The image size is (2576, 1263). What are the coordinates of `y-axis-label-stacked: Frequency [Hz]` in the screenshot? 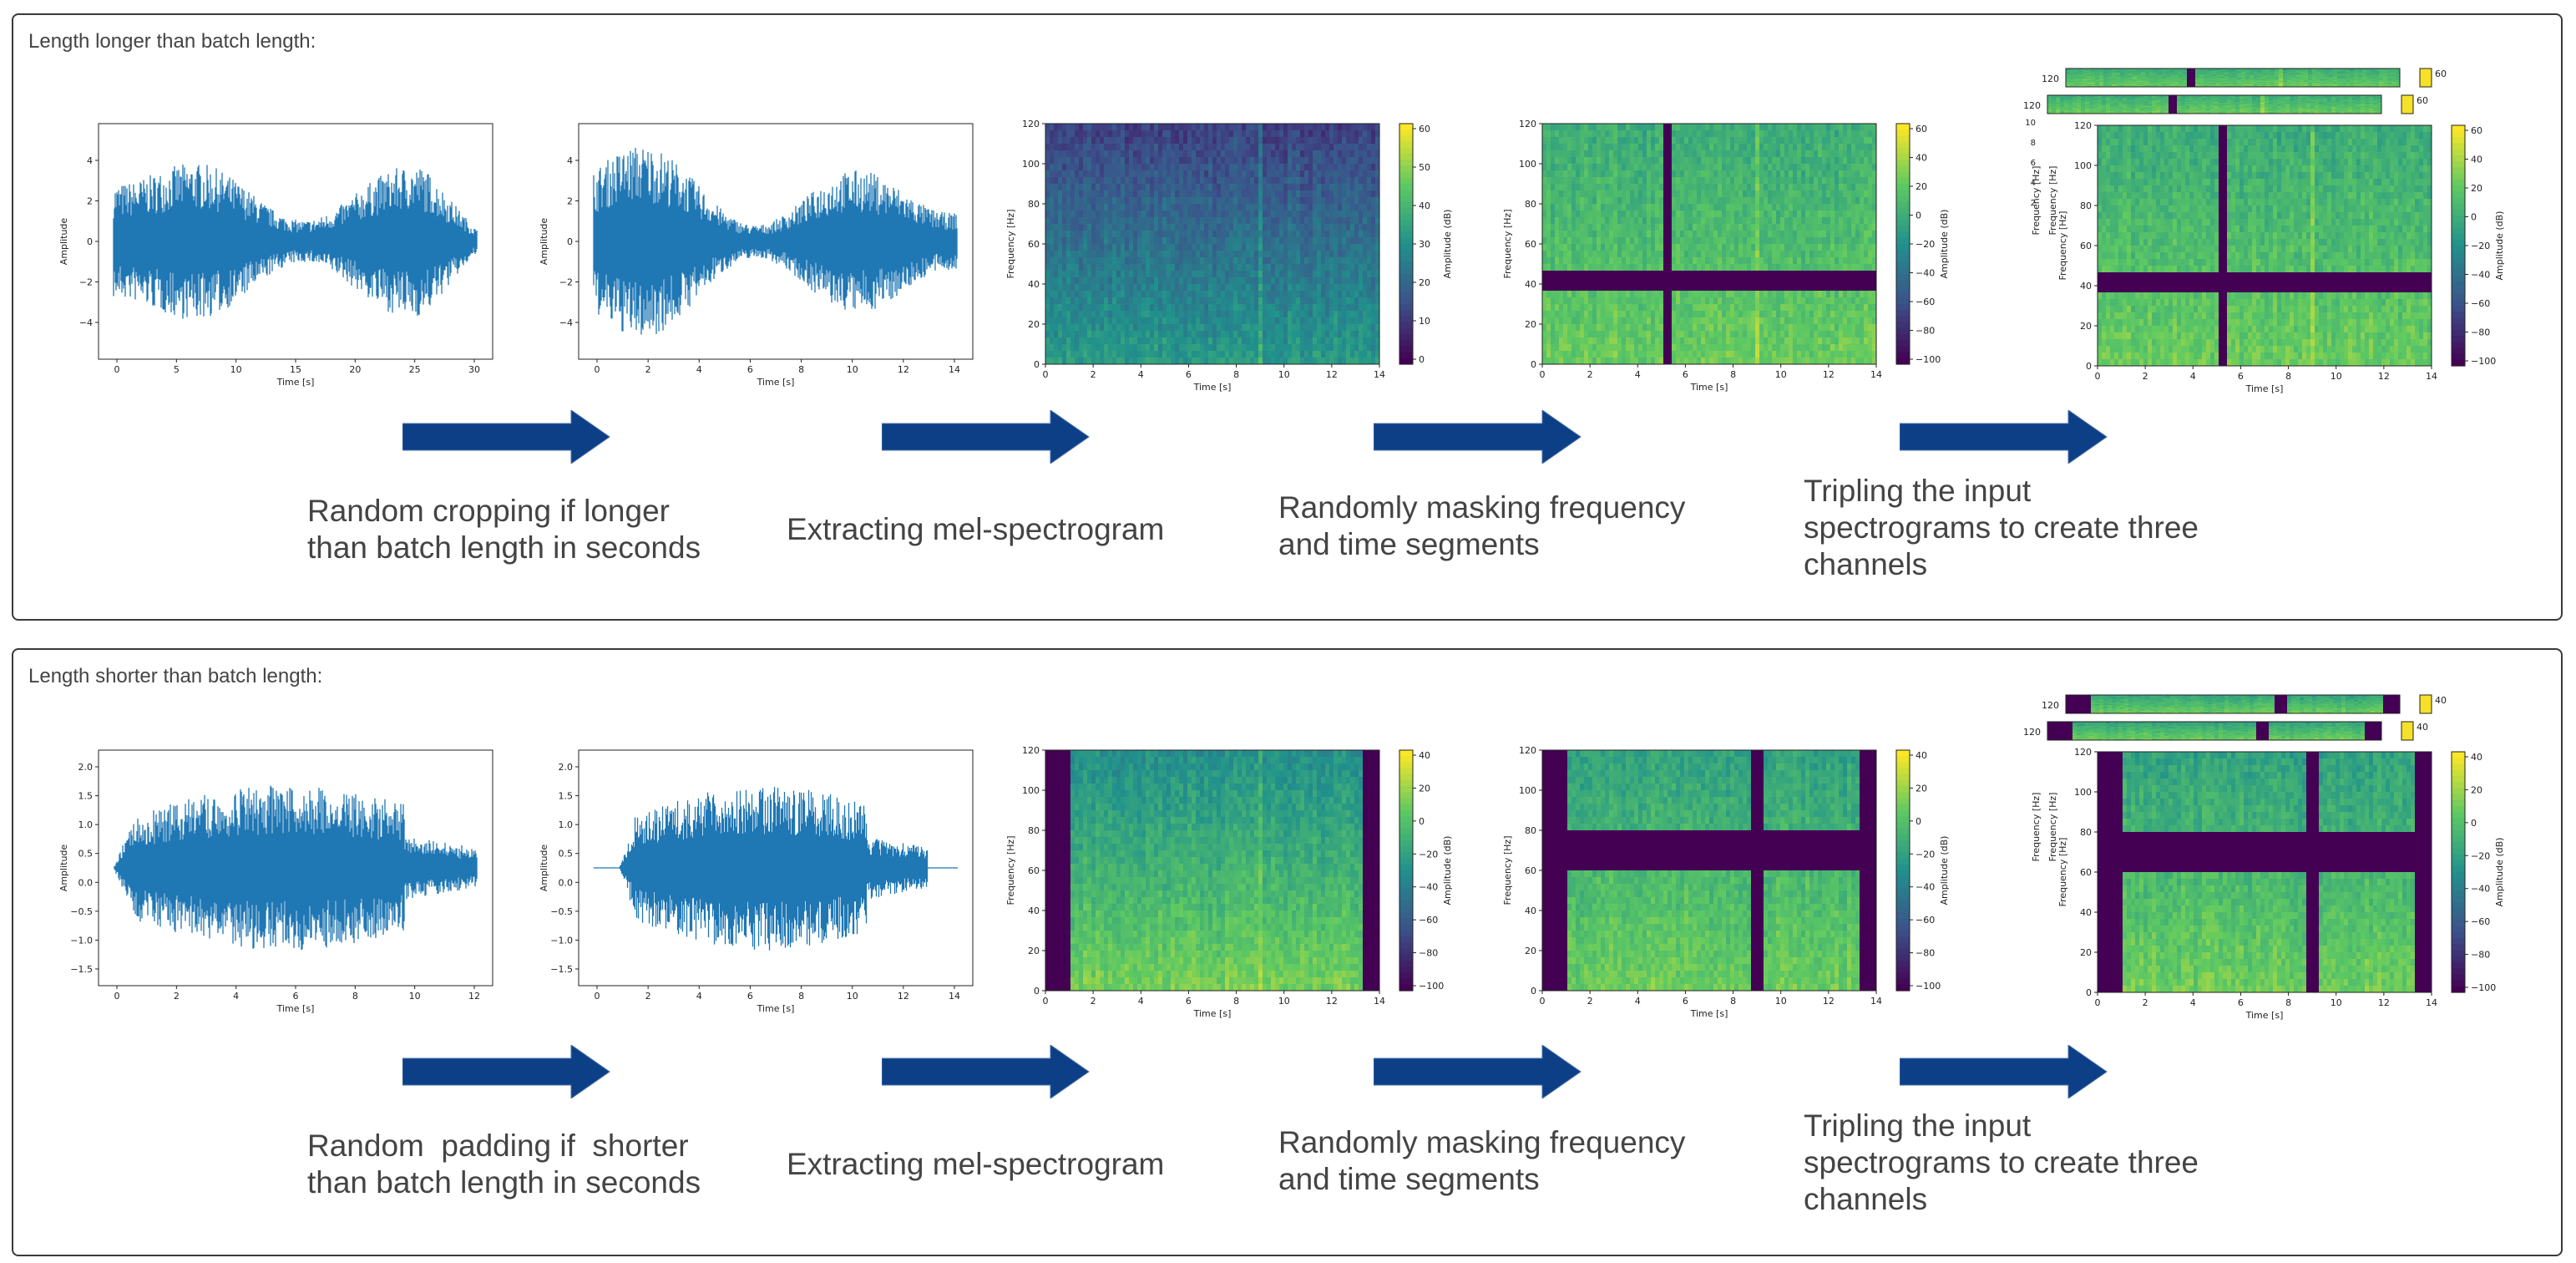 It's located at (2036, 827).